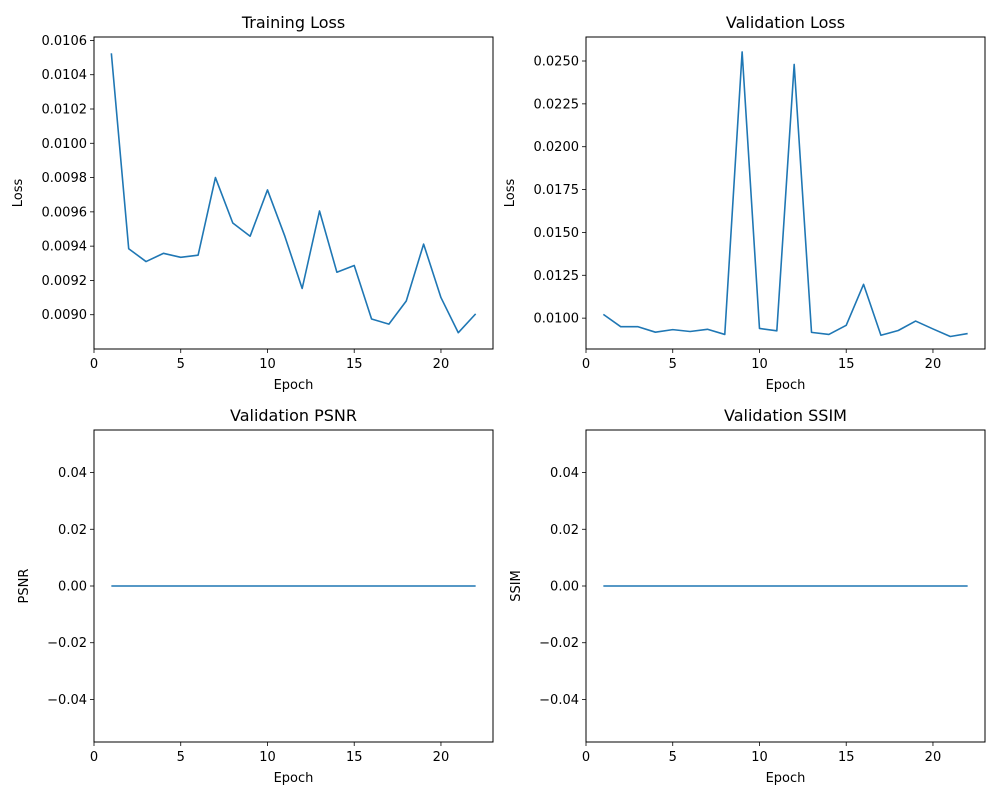 This screenshot has height=800, width=1000. Describe the element at coordinates (846, 364) in the screenshot. I see `validation-loss-x-tick-label: 15` at that location.